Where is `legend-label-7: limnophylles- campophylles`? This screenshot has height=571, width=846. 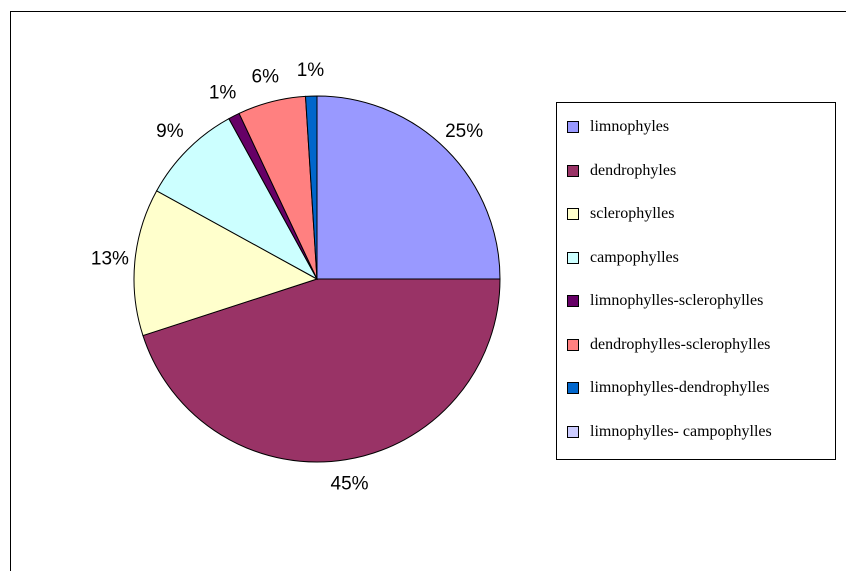
legend-label-7: limnophylles- campophylles is located at coordinates (681, 431).